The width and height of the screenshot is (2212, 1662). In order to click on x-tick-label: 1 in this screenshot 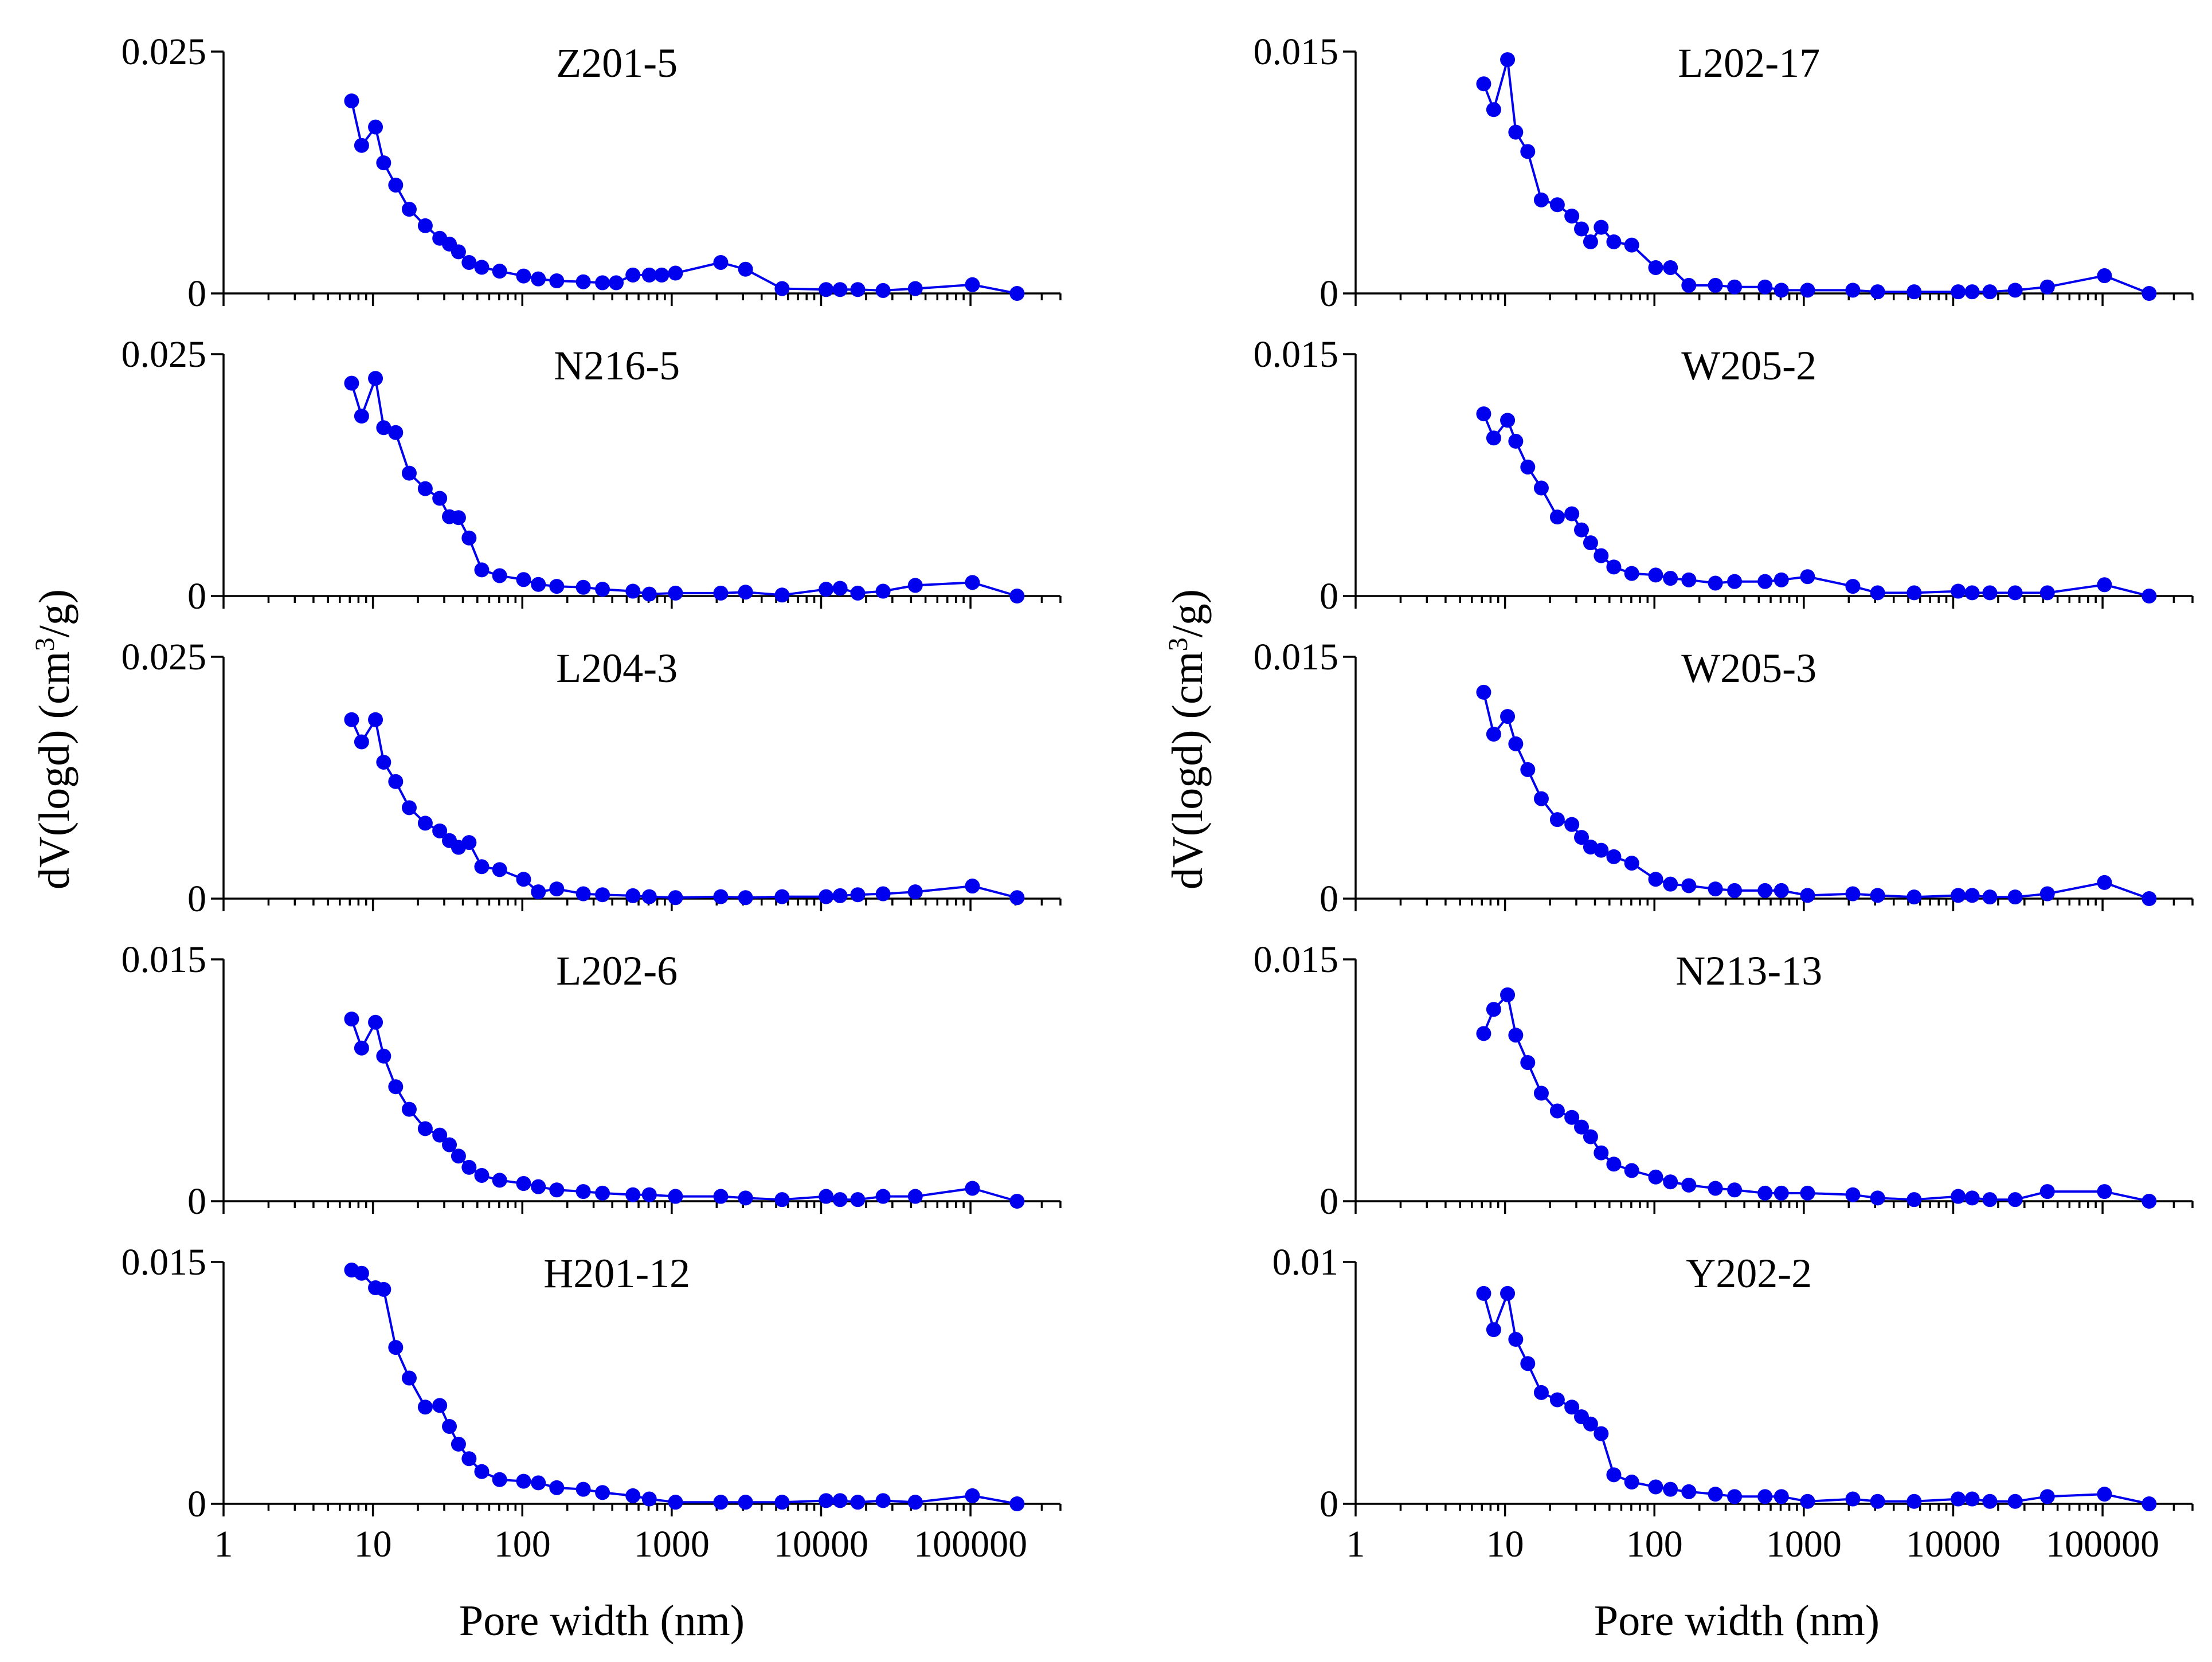, I will do `click(1356, 1544)`.